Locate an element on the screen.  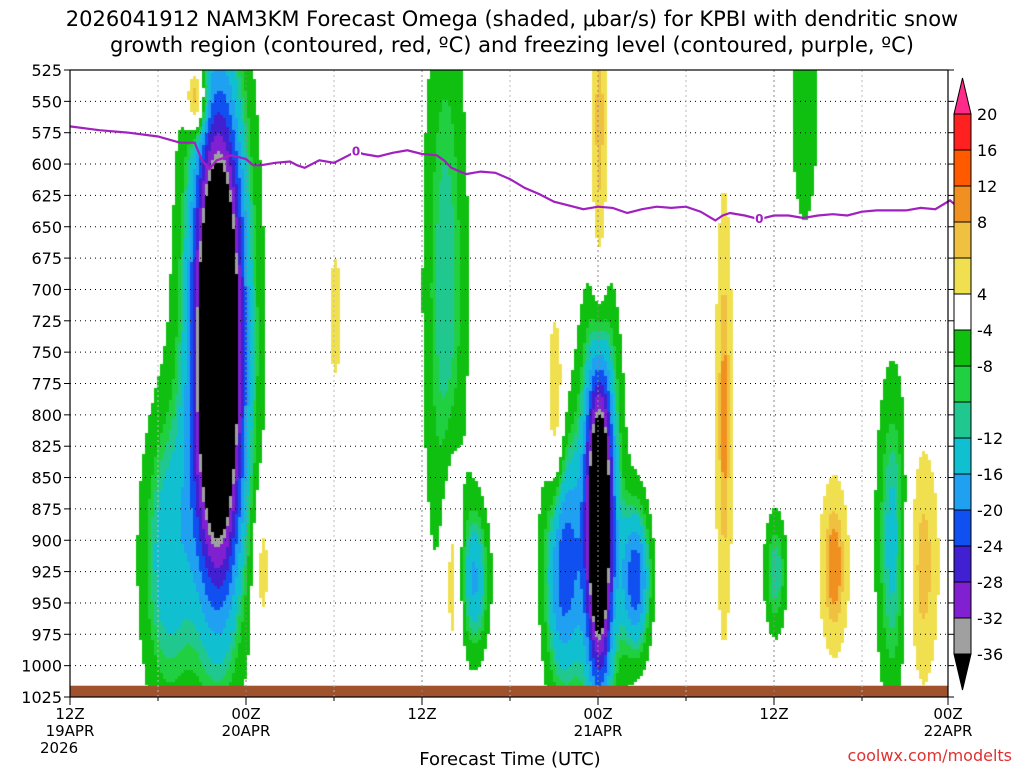
colorbar: 20 16 12 8 4 -4 -8 -12 -16 -20 -24 -28 -32 -36 is located at coordinates (978, 384).